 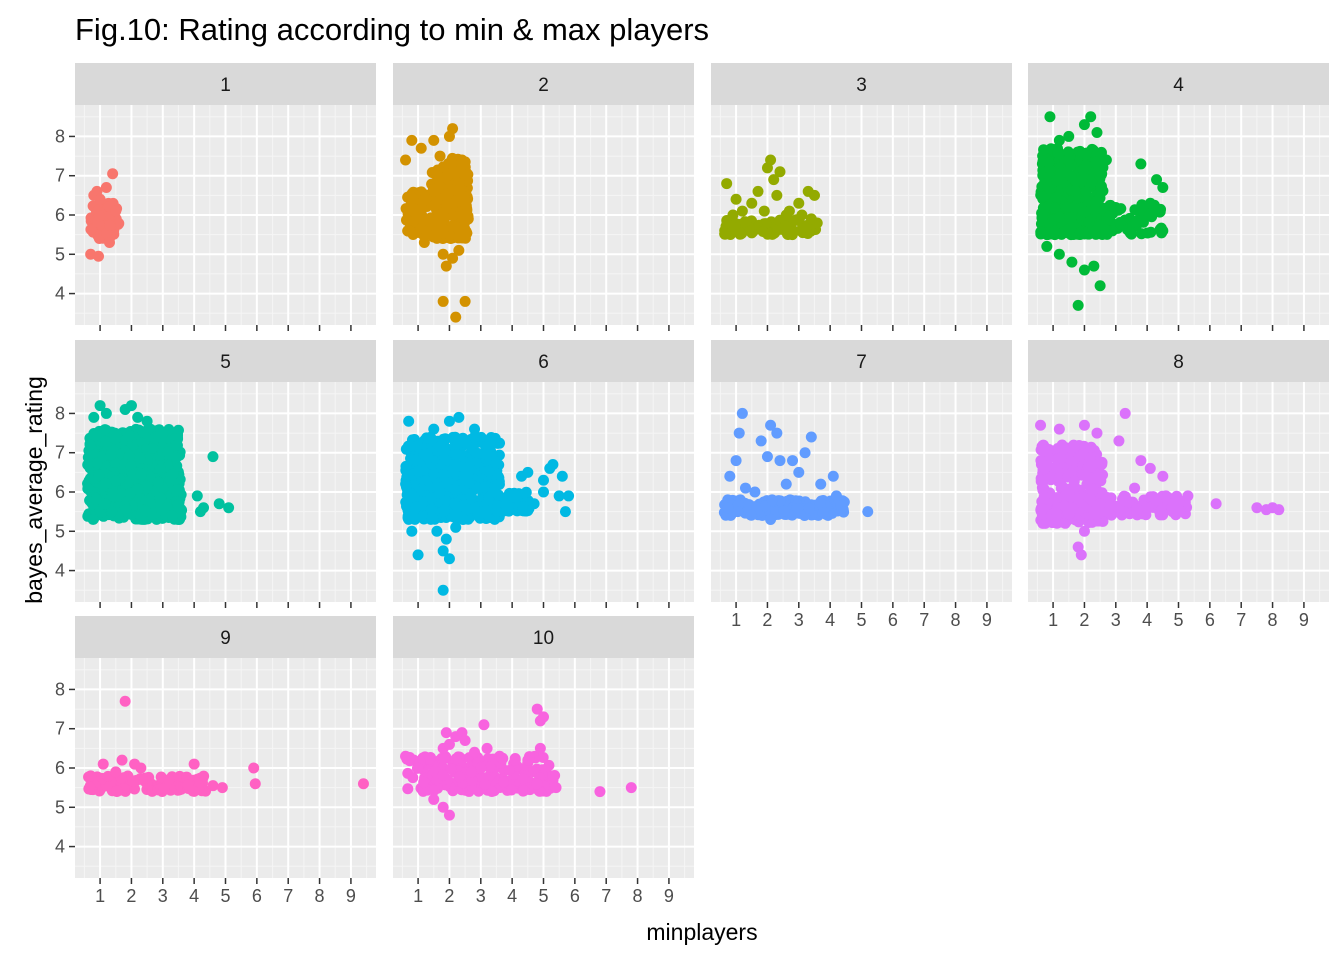 What do you see at coordinates (543, 761) in the screenshot?
I see `facet-panel-10: 10 1 2 3 4 5 6 7 8 9` at bounding box center [543, 761].